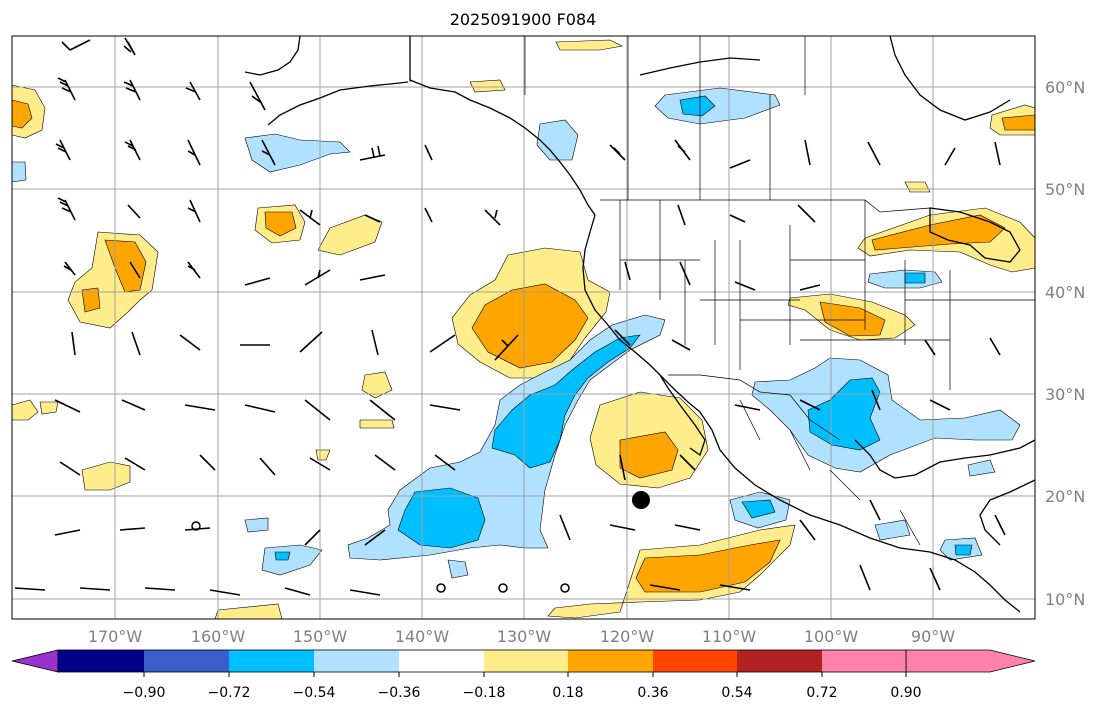  I want to click on colorbar-ticks, so click(525, 674).